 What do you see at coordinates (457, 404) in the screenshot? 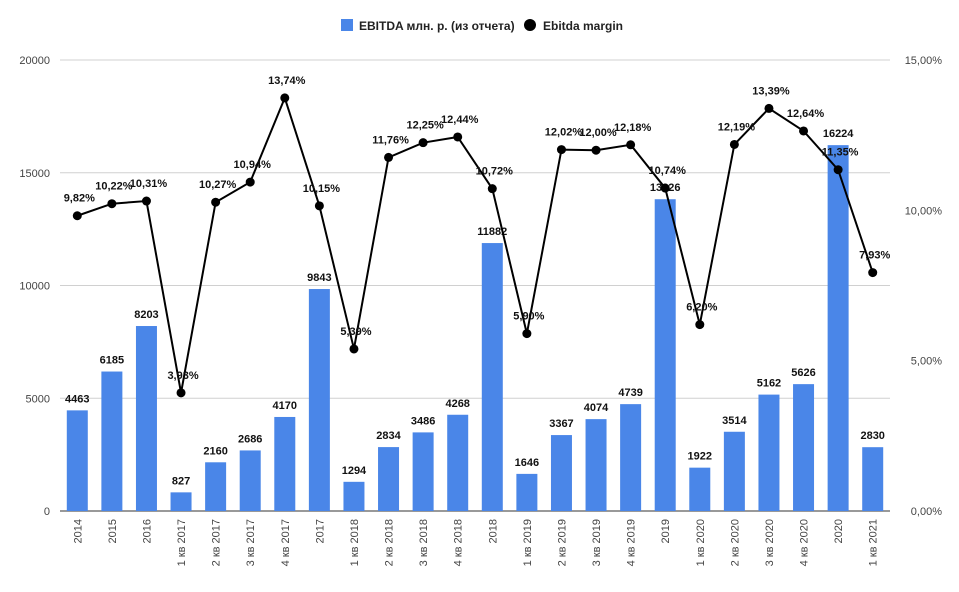
I see `bar-value-label: 4268` at bounding box center [457, 404].